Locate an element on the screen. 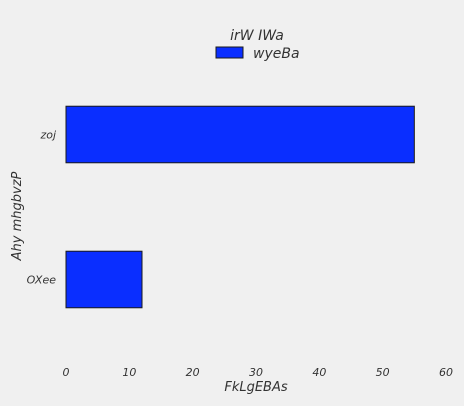 The height and width of the screenshot is (406, 464). x-tick-label: 50 is located at coordinates (383, 372).